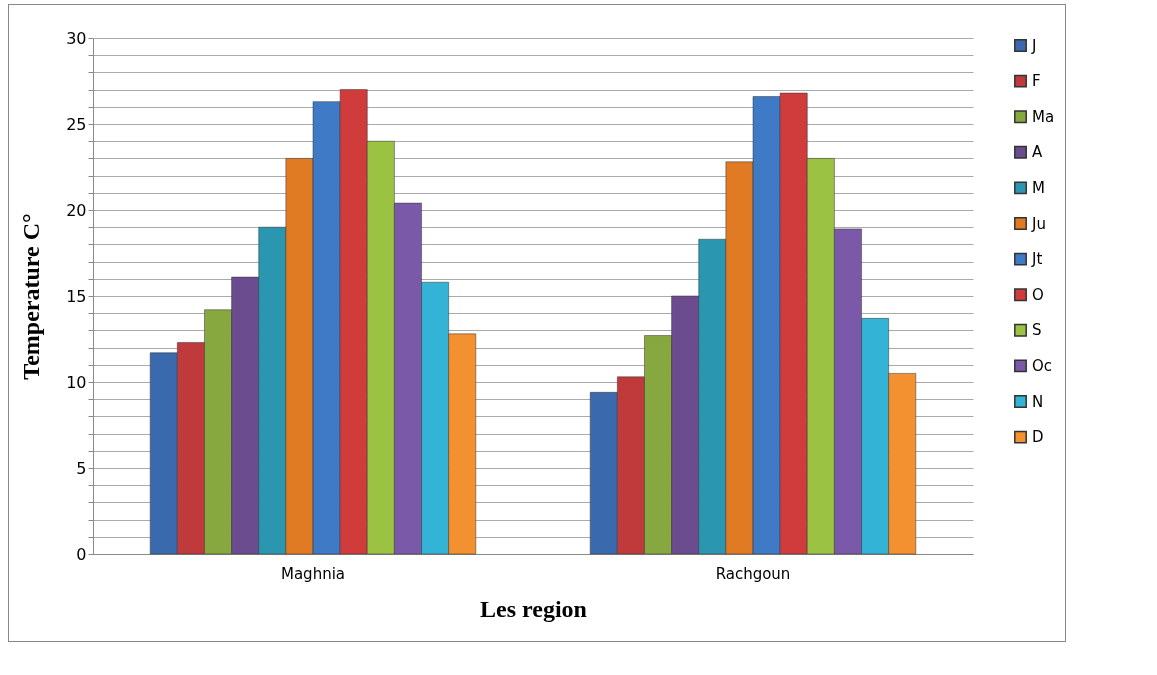 The image size is (1157, 675). I want to click on legend-label: F, so click(1036, 81).